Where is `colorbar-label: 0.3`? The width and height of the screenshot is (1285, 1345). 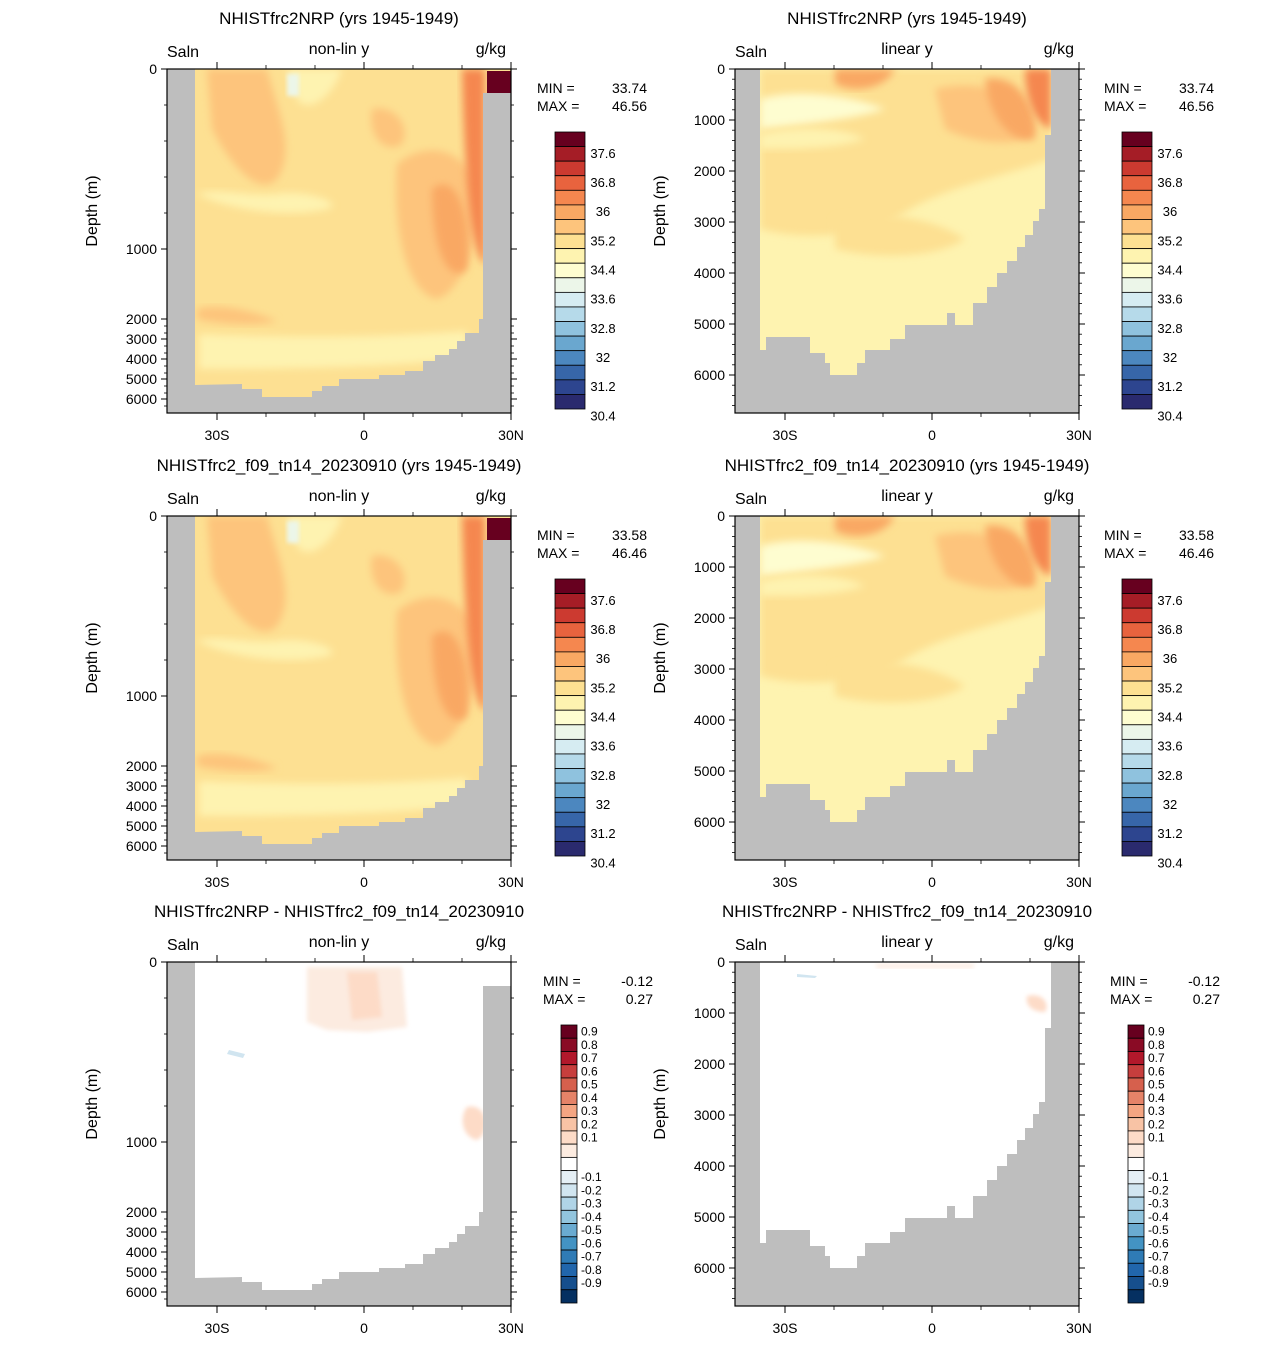 colorbar-label: 0.3 is located at coordinates (589, 1111).